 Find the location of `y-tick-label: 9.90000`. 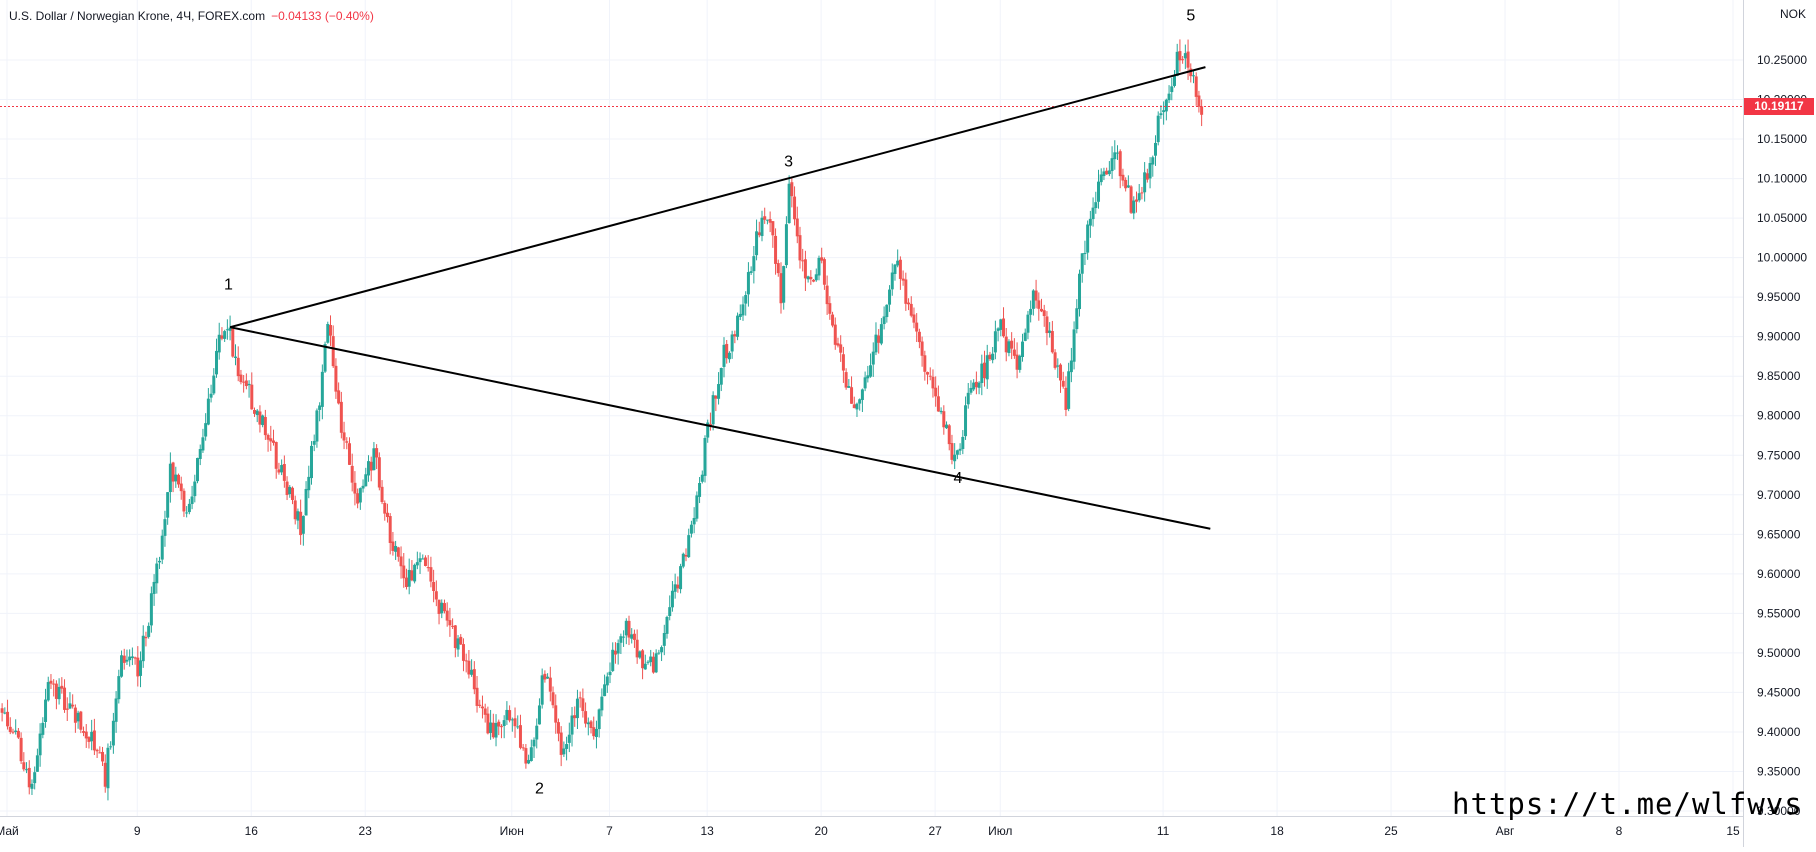

y-tick-label: 9.90000 is located at coordinates (1779, 337).